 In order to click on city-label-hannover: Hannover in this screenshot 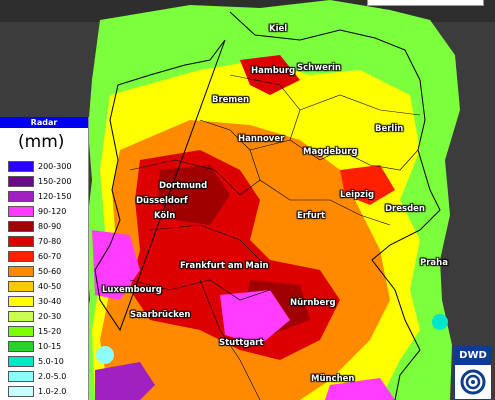, I will do `click(261, 139)`.